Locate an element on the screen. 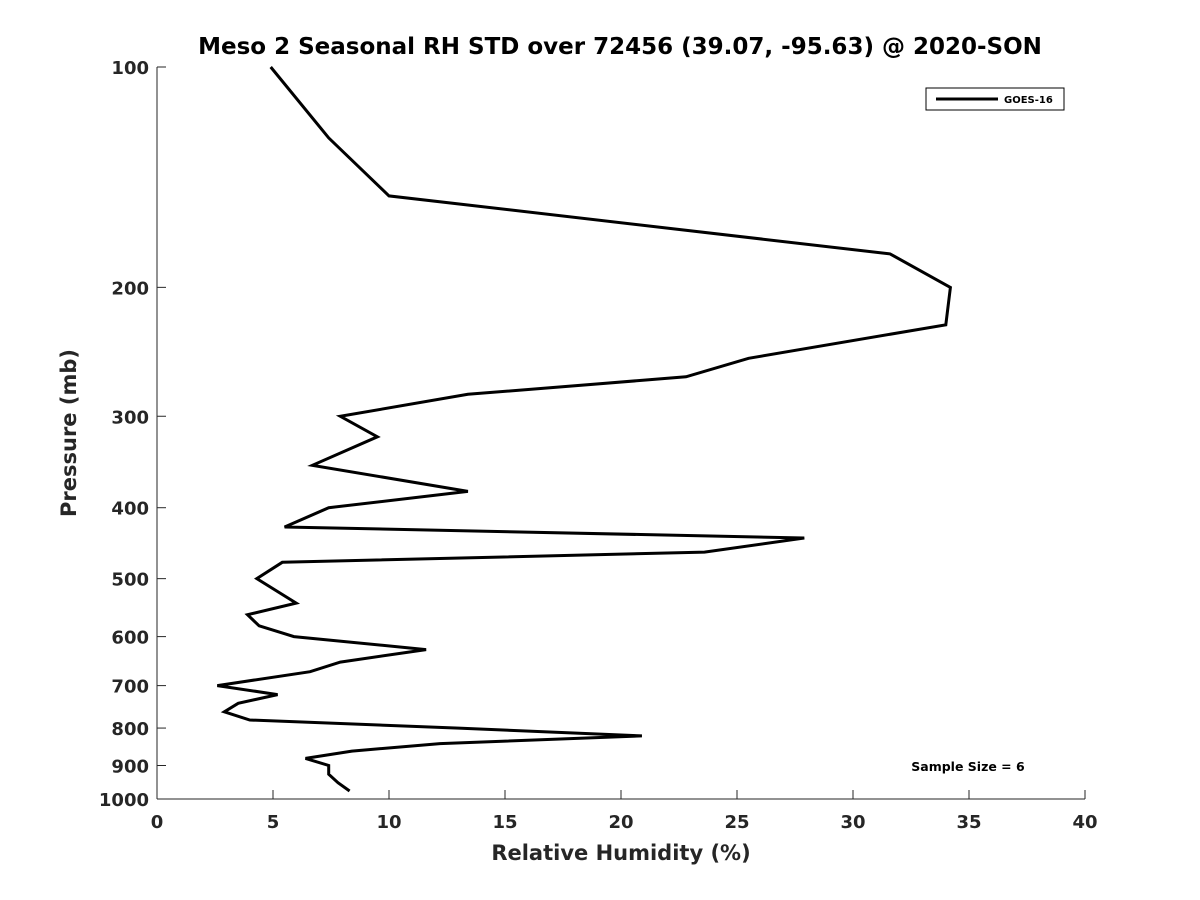 This screenshot has width=1200, height=900. x-tick-label: 0 is located at coordinates (157, 822).